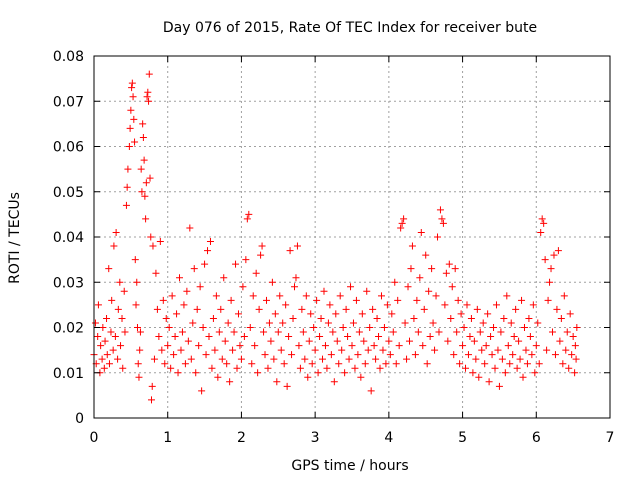  What do you see at coordinates (388, 438) in the screenshot?
I see `x-tick-label: 4` at bounding box center [388, 438].